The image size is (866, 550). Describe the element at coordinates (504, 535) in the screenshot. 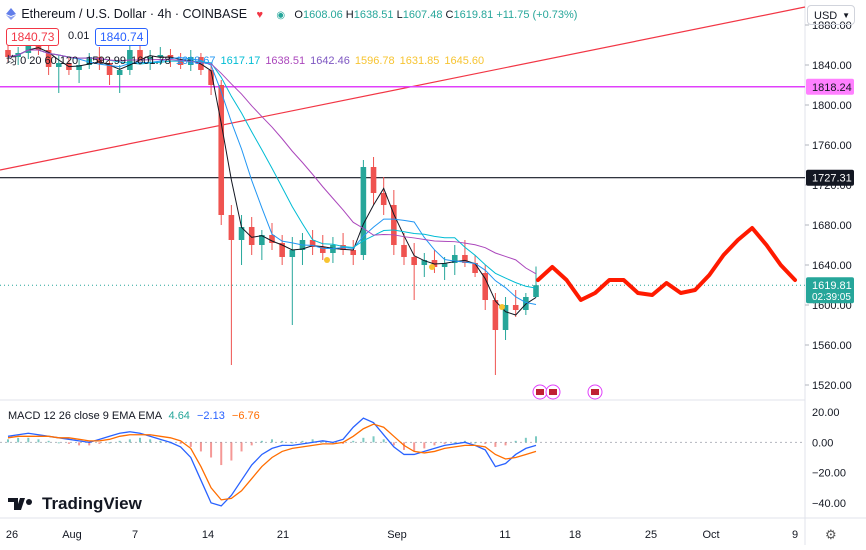

I see `time-tick-label: 11` at that location.